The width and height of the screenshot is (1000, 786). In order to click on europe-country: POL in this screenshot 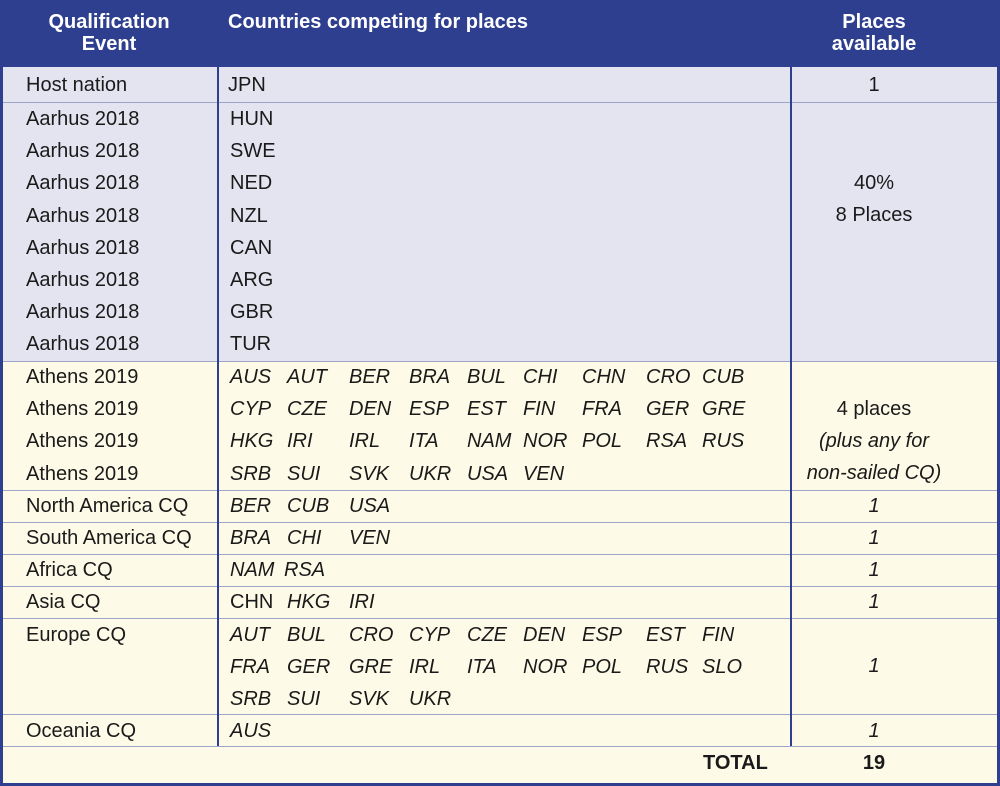, I will do `click(602, 667)`.